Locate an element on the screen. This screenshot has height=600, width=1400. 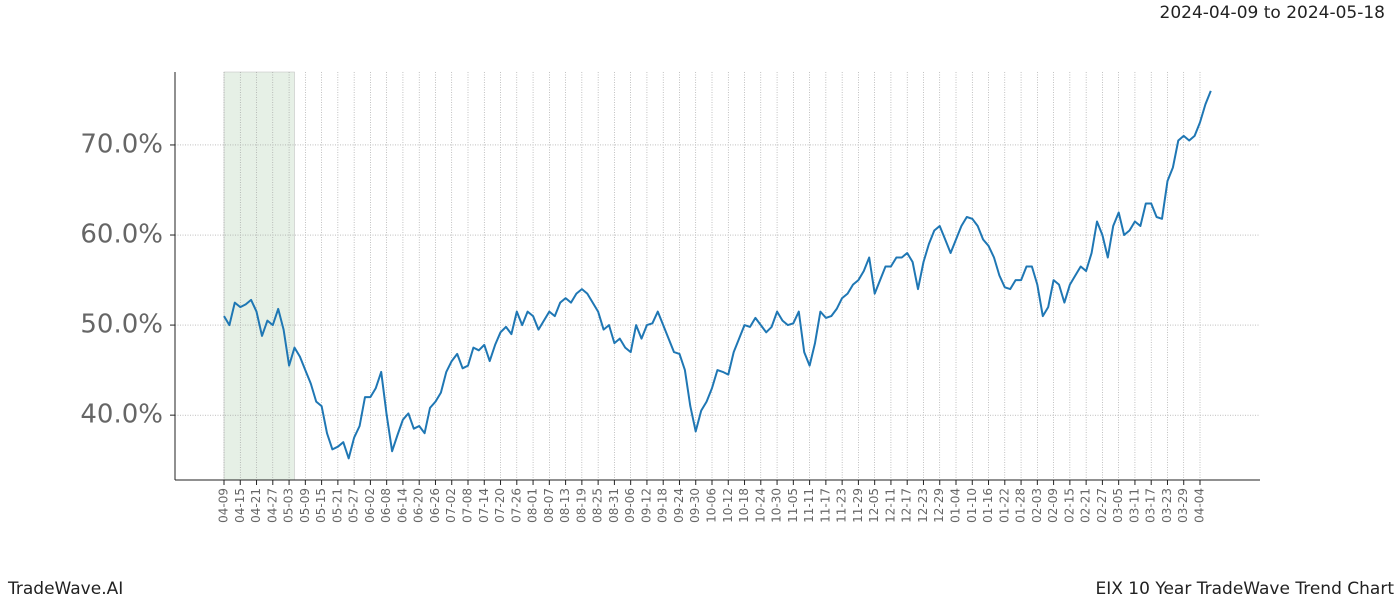
x-tick-label: 01-28 is located at coordinates (1021, 505).